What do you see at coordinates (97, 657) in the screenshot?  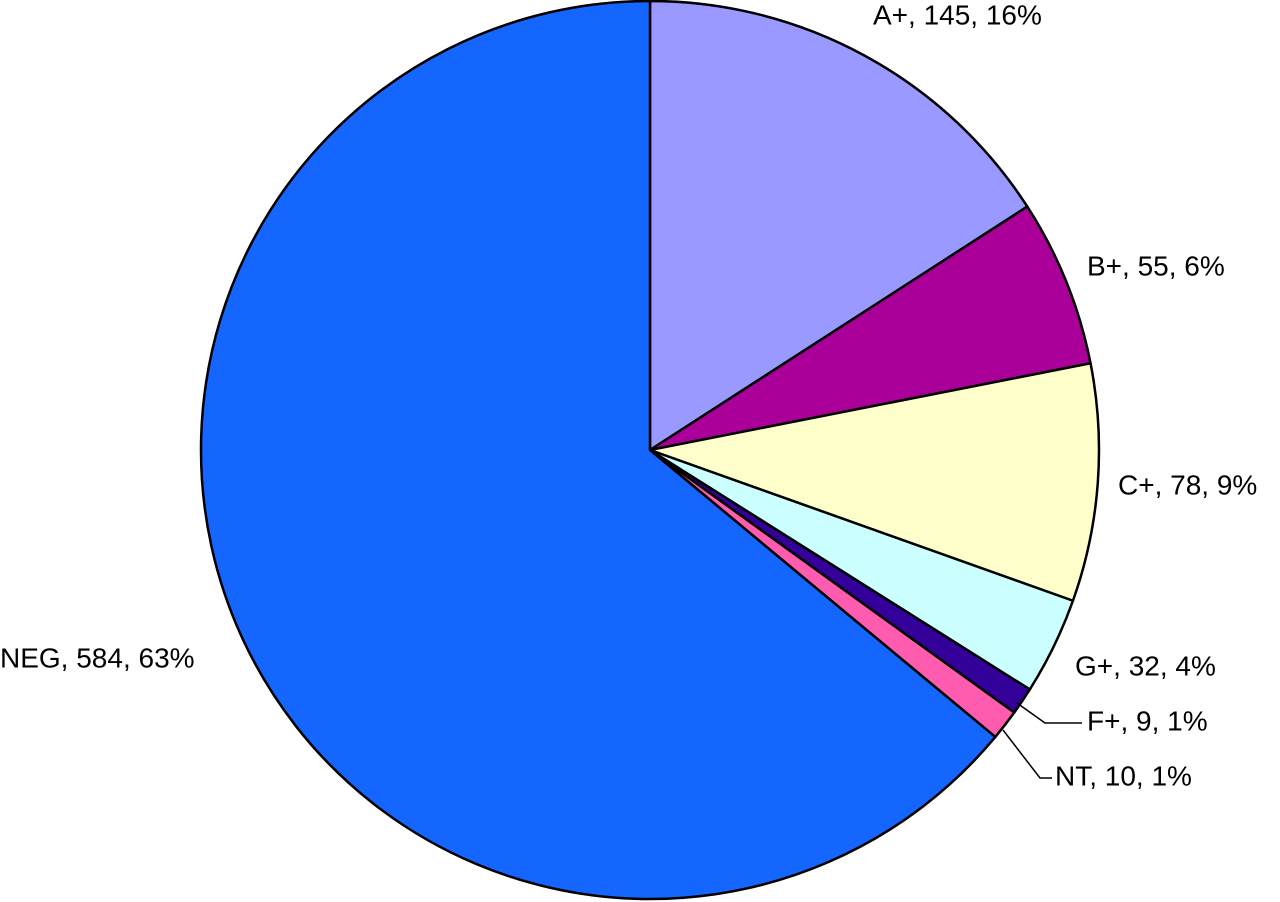 I see `slice-label: NEG, 584, 63%` at bounding box center [97, 657].